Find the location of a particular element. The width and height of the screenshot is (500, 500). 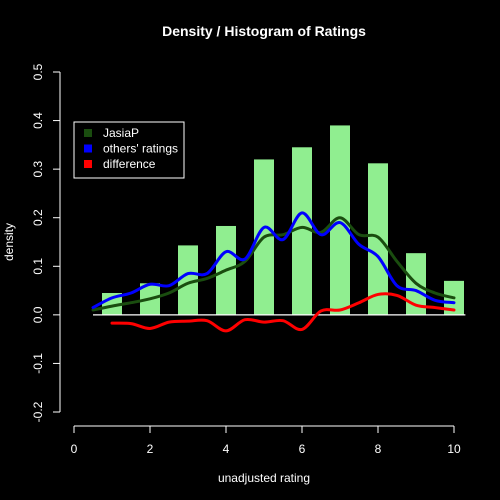

legend-box is located at coordinates (129, 150).